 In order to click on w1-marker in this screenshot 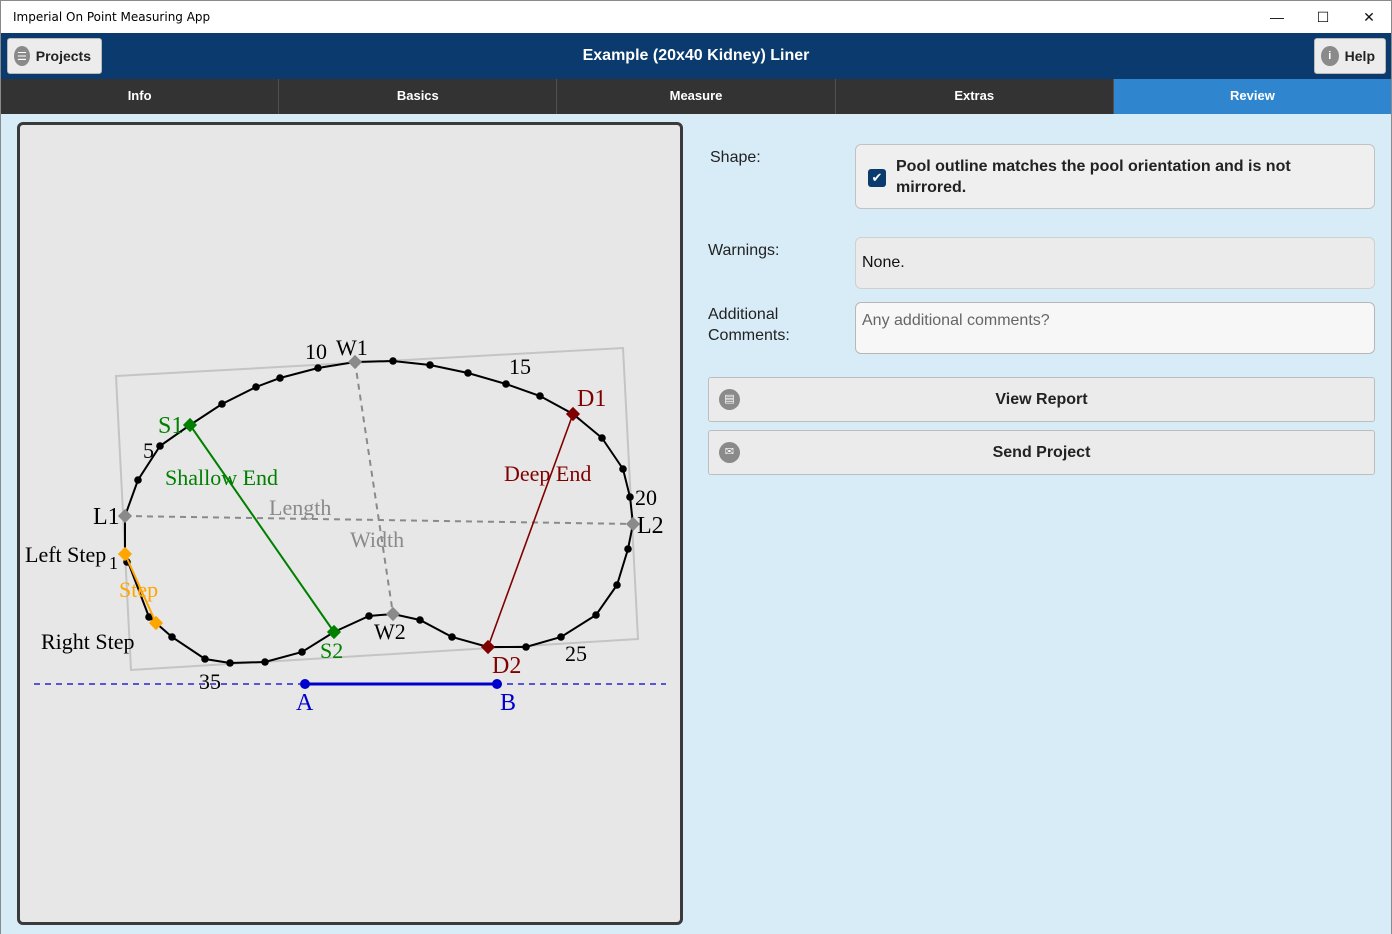, I will do `click(355, 362)`.